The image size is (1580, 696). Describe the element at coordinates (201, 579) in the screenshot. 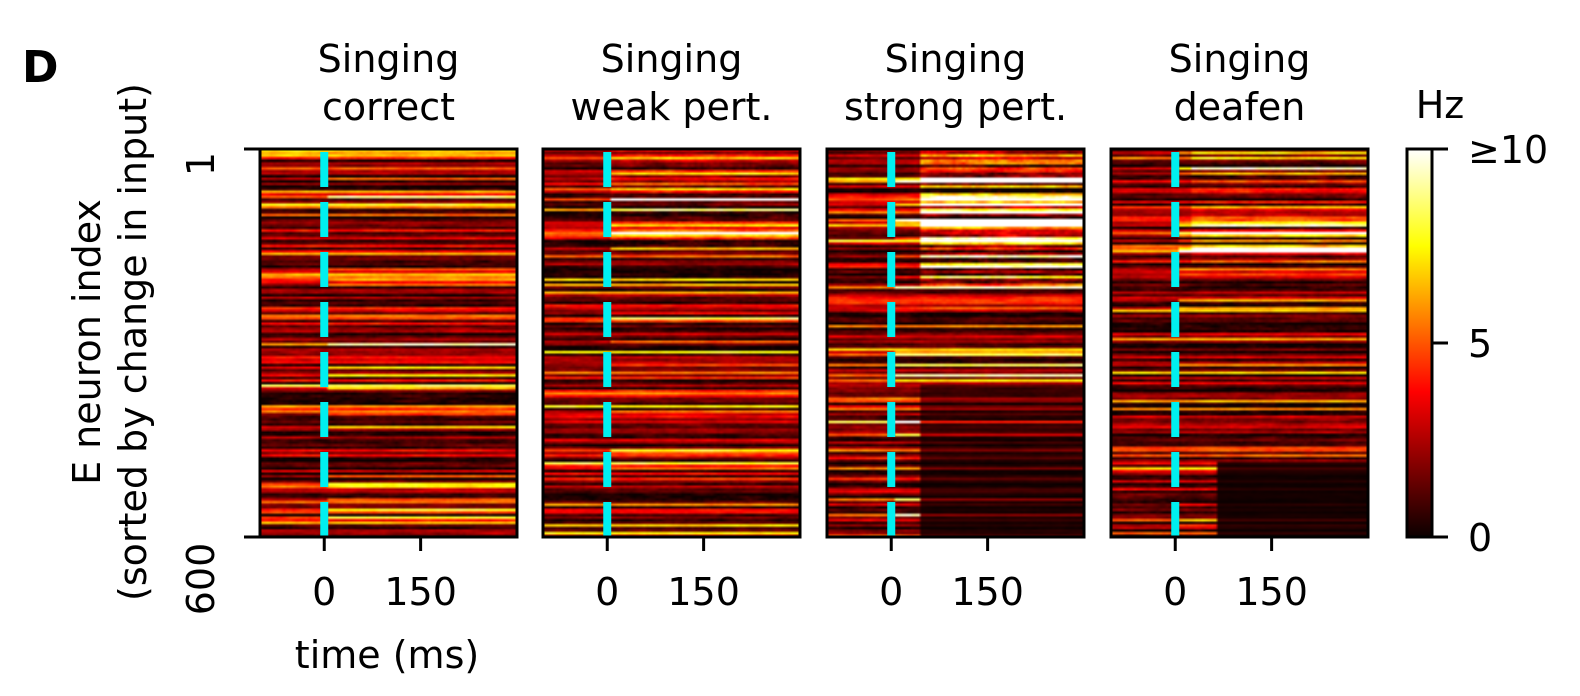

I see `y-tick-label-600: 600` at that location.